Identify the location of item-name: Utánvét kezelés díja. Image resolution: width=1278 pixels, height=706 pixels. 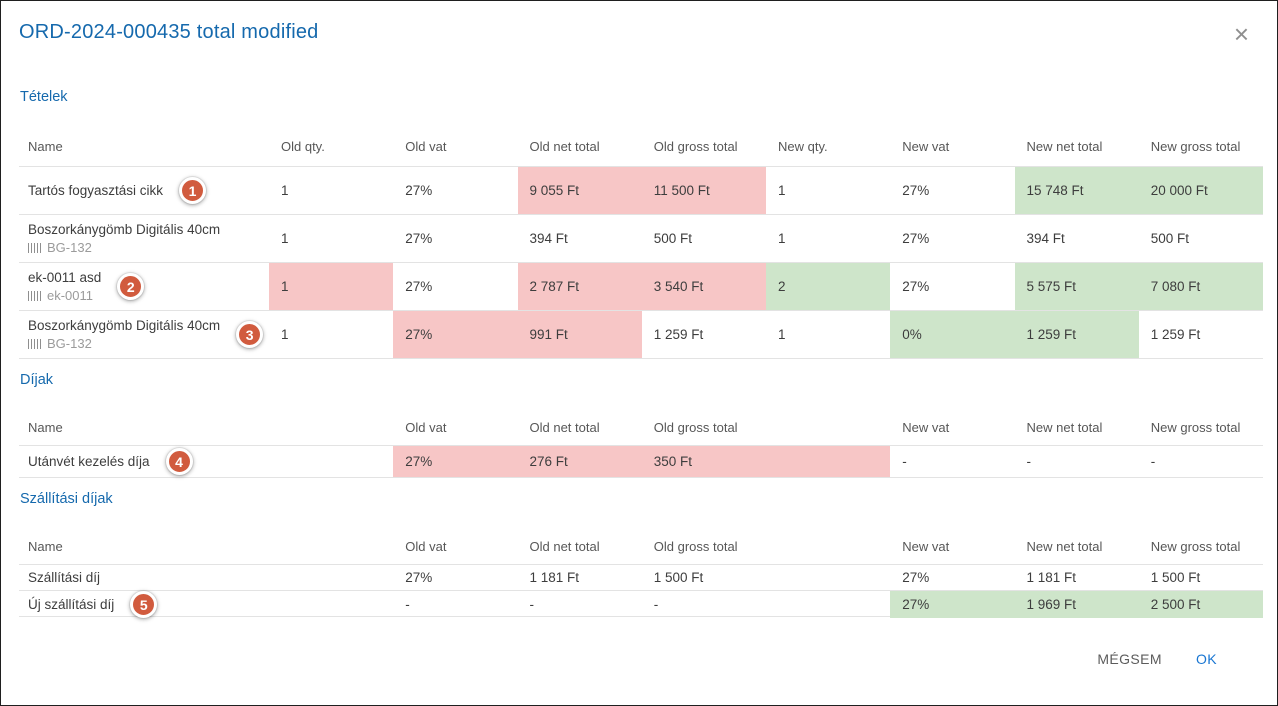
(89, 461).